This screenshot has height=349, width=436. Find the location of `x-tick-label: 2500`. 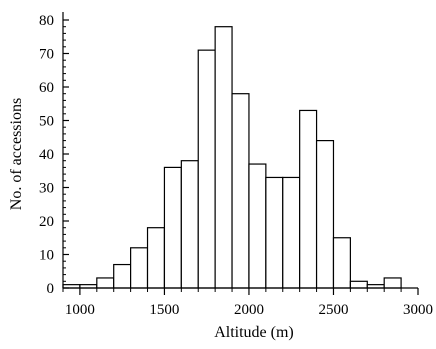

x-tick-label: 2500 is located at coordinates (333, 310).